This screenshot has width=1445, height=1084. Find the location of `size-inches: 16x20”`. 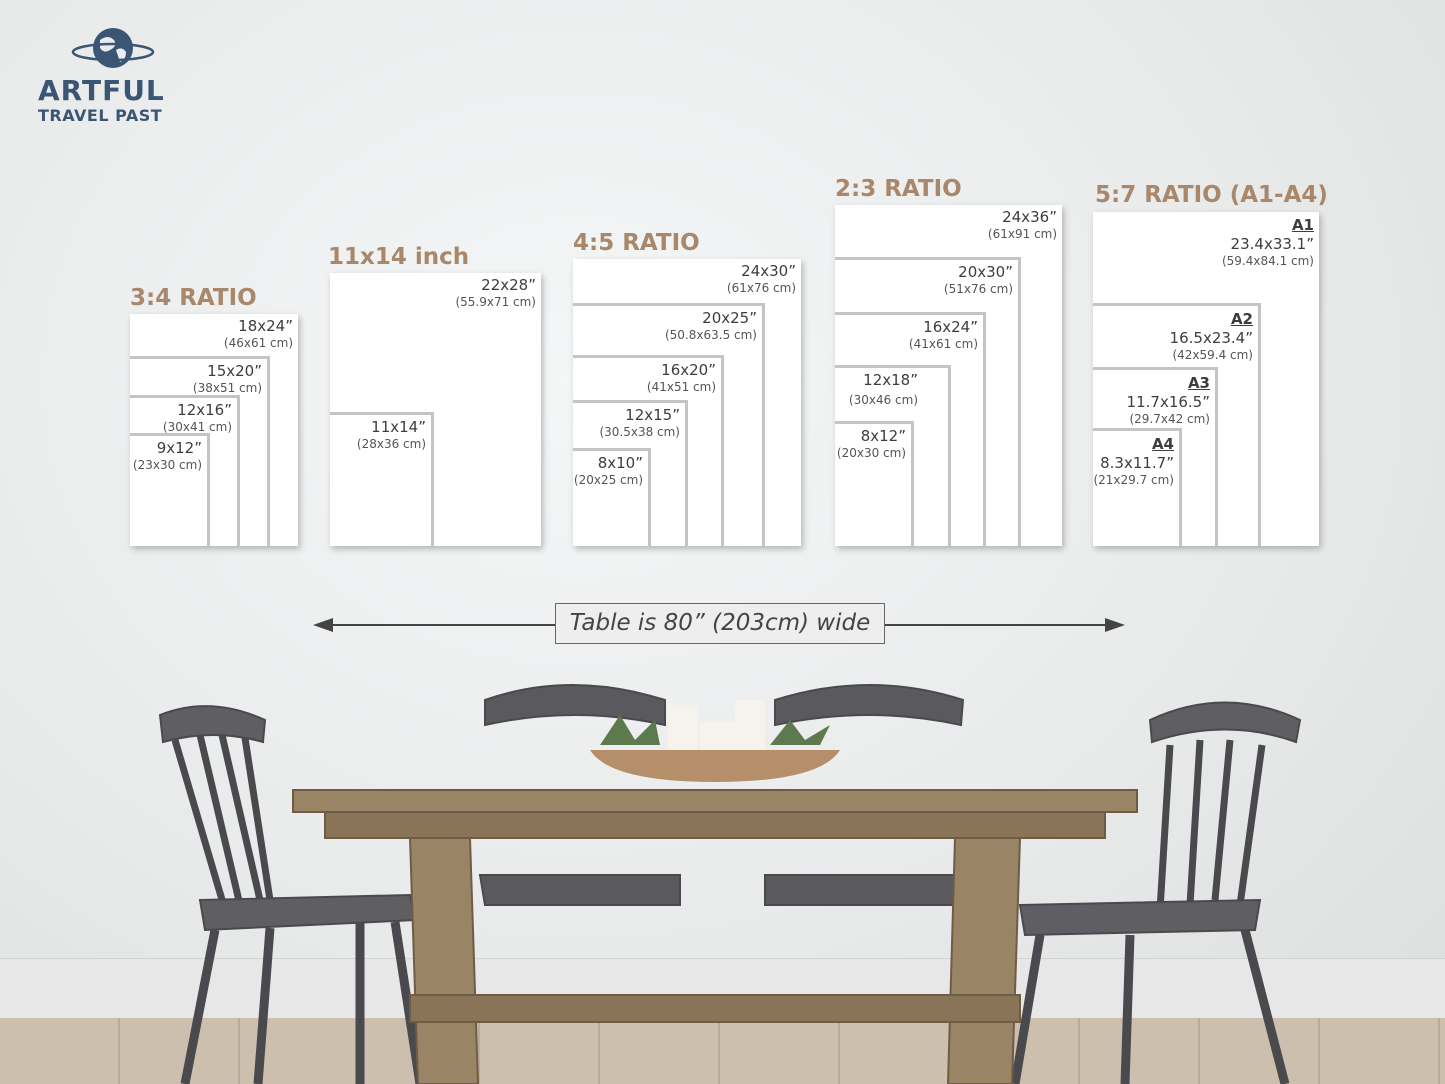

size-inches: 16x20” is located at coordinates (688, 370).